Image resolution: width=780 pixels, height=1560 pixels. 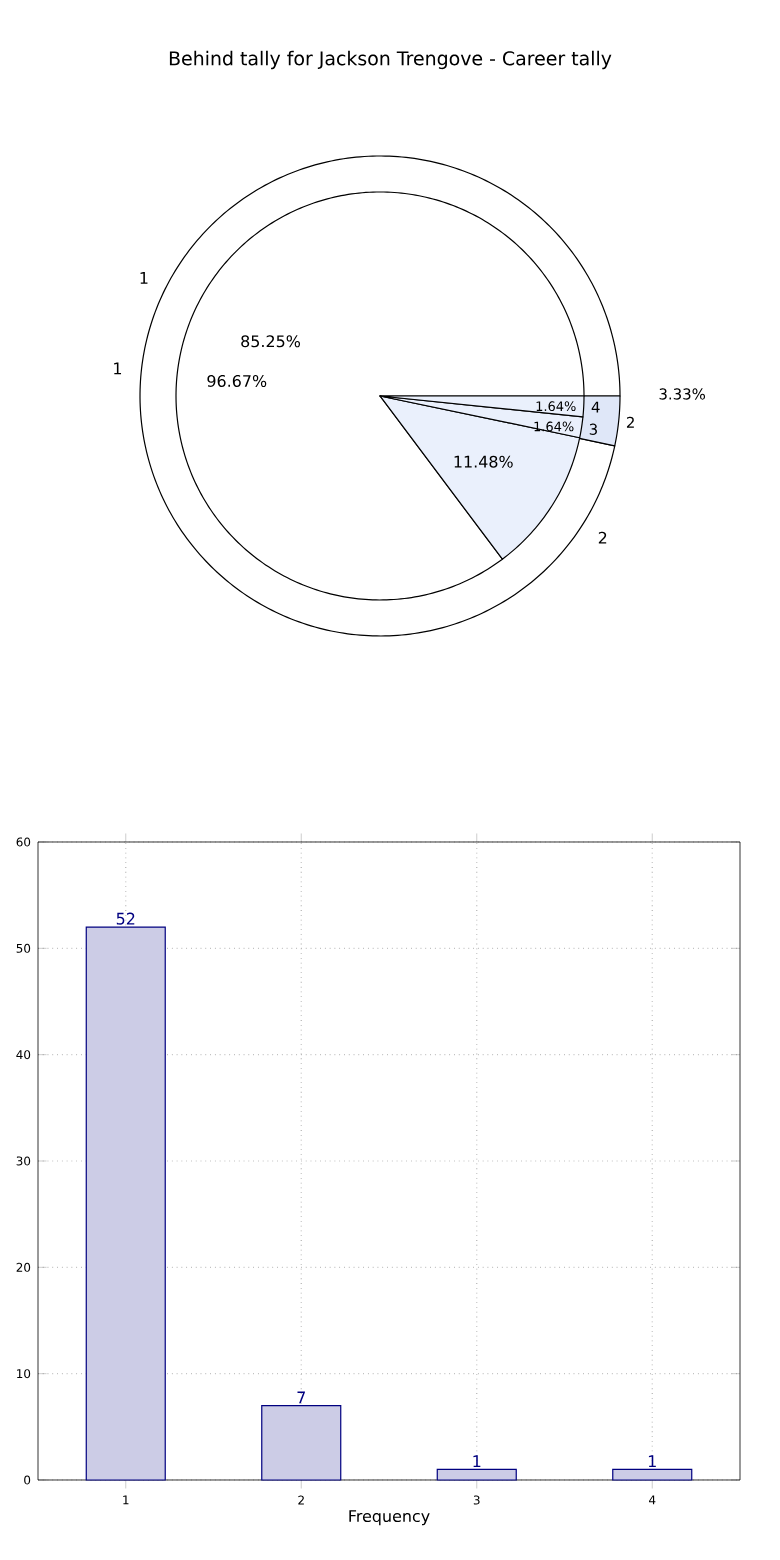 What do you see at coordinates (390, 60) in the screenshot?
I see `chart-title: Behind tally for Jackson Trengove - Career tally` at bounding box center [390, 60].